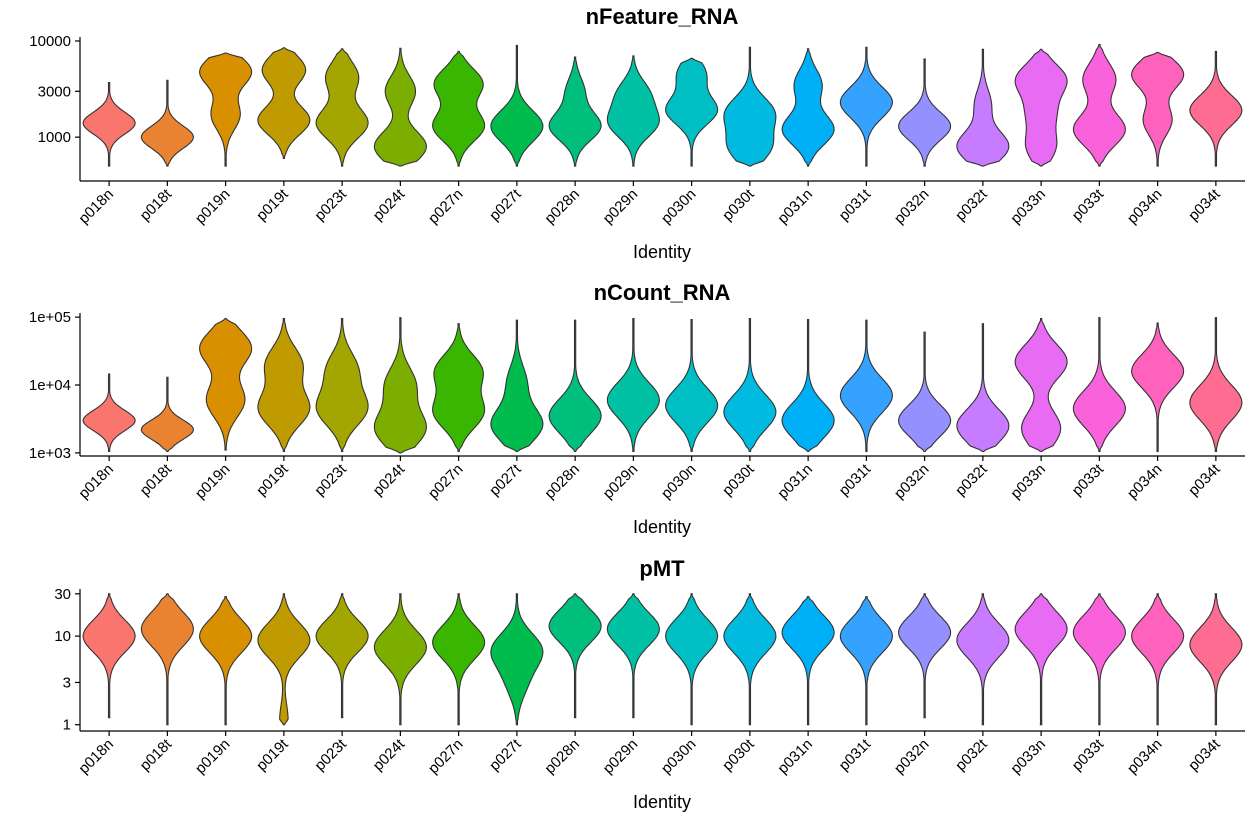  Describe the element at coordinates (662, 16) in the screenshot. I see `panel-title: nFeature_RNA` at that location.